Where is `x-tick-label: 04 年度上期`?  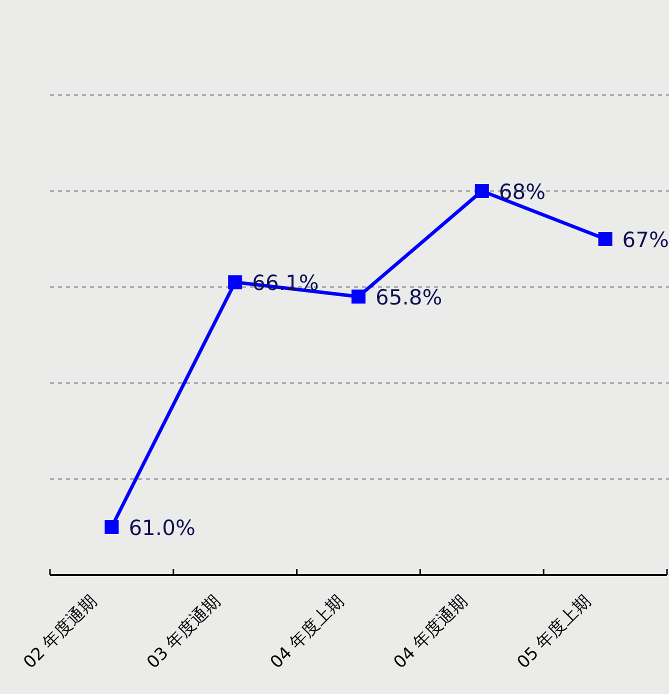
x-tick-label: 04 年度上期 is located at coordinates (307, 632).